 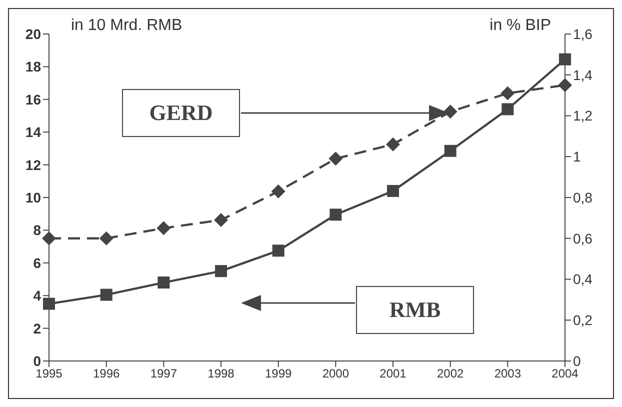 I want to click on x-tick-label: 1996, so click(x=106, y=373).